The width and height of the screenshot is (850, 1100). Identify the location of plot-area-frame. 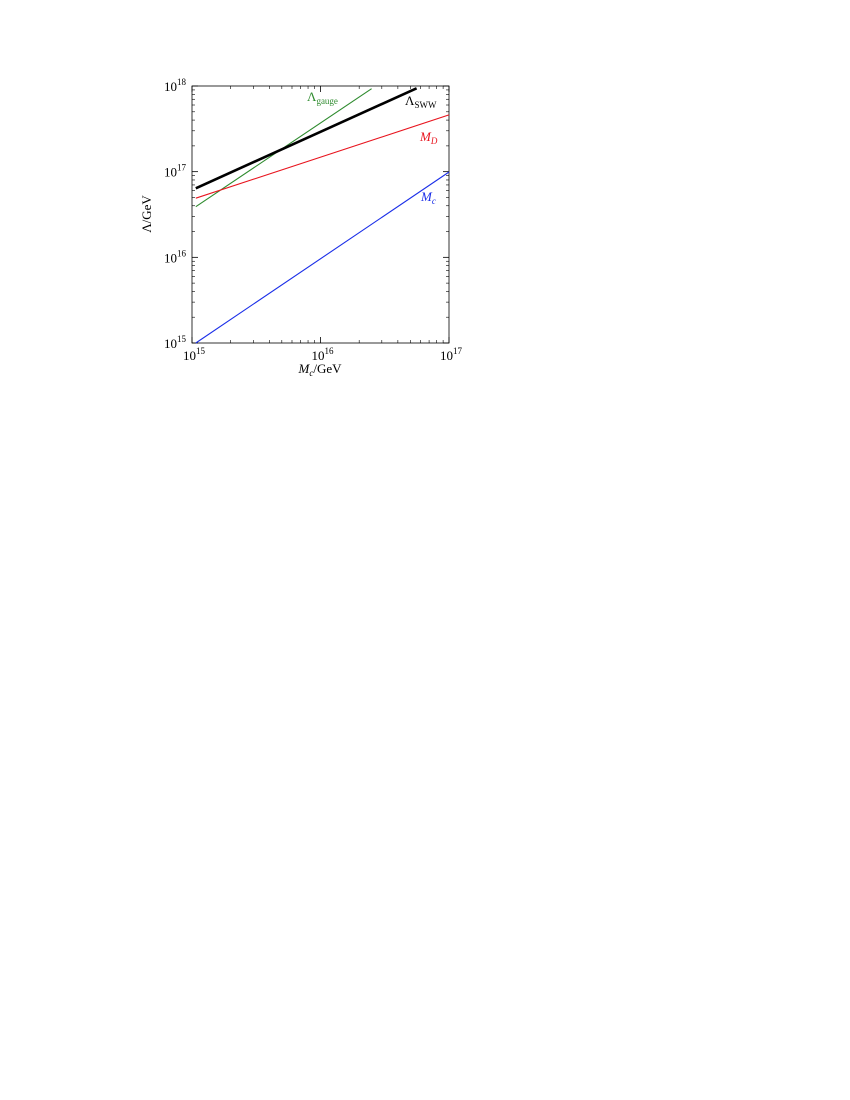
(320, 214).